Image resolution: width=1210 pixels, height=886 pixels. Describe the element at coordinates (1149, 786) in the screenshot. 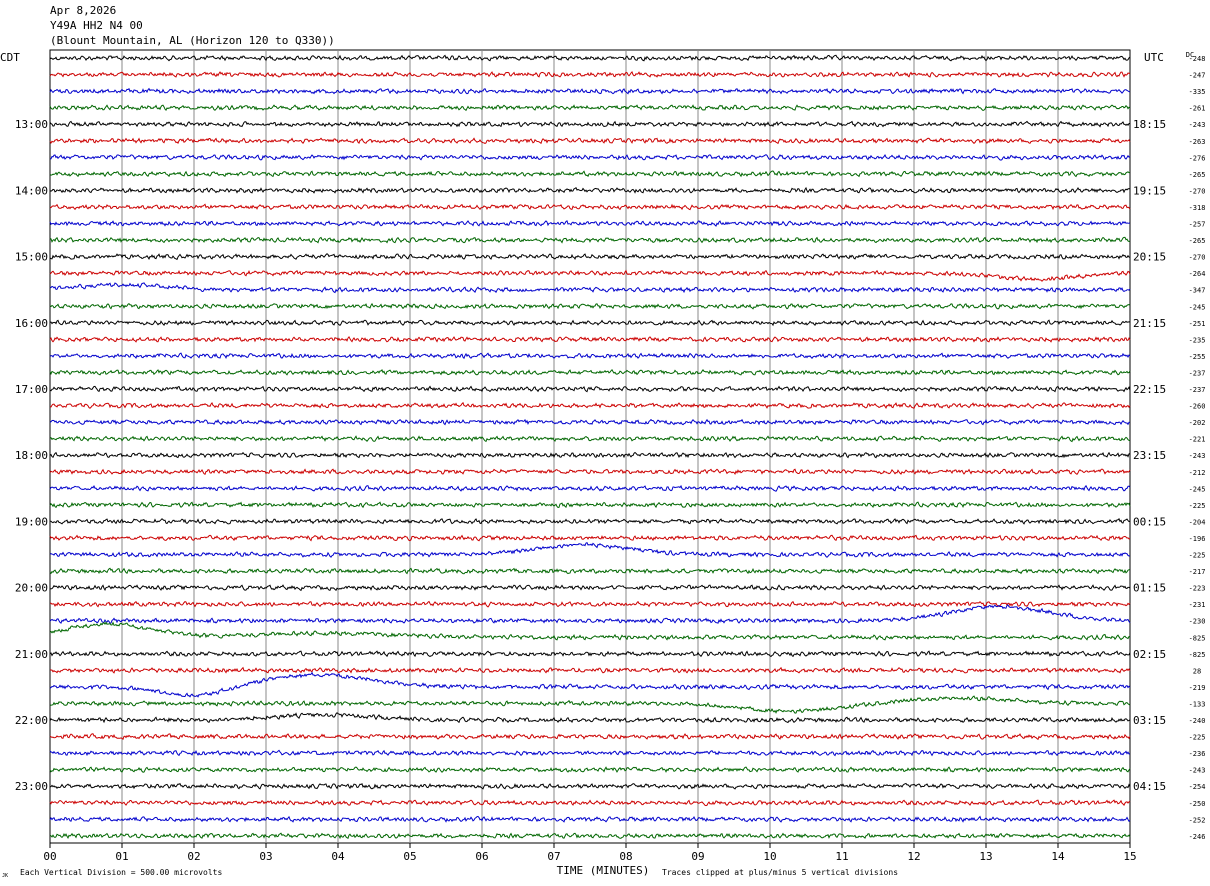

I see `utc-hour-label: 04:15` at that location.